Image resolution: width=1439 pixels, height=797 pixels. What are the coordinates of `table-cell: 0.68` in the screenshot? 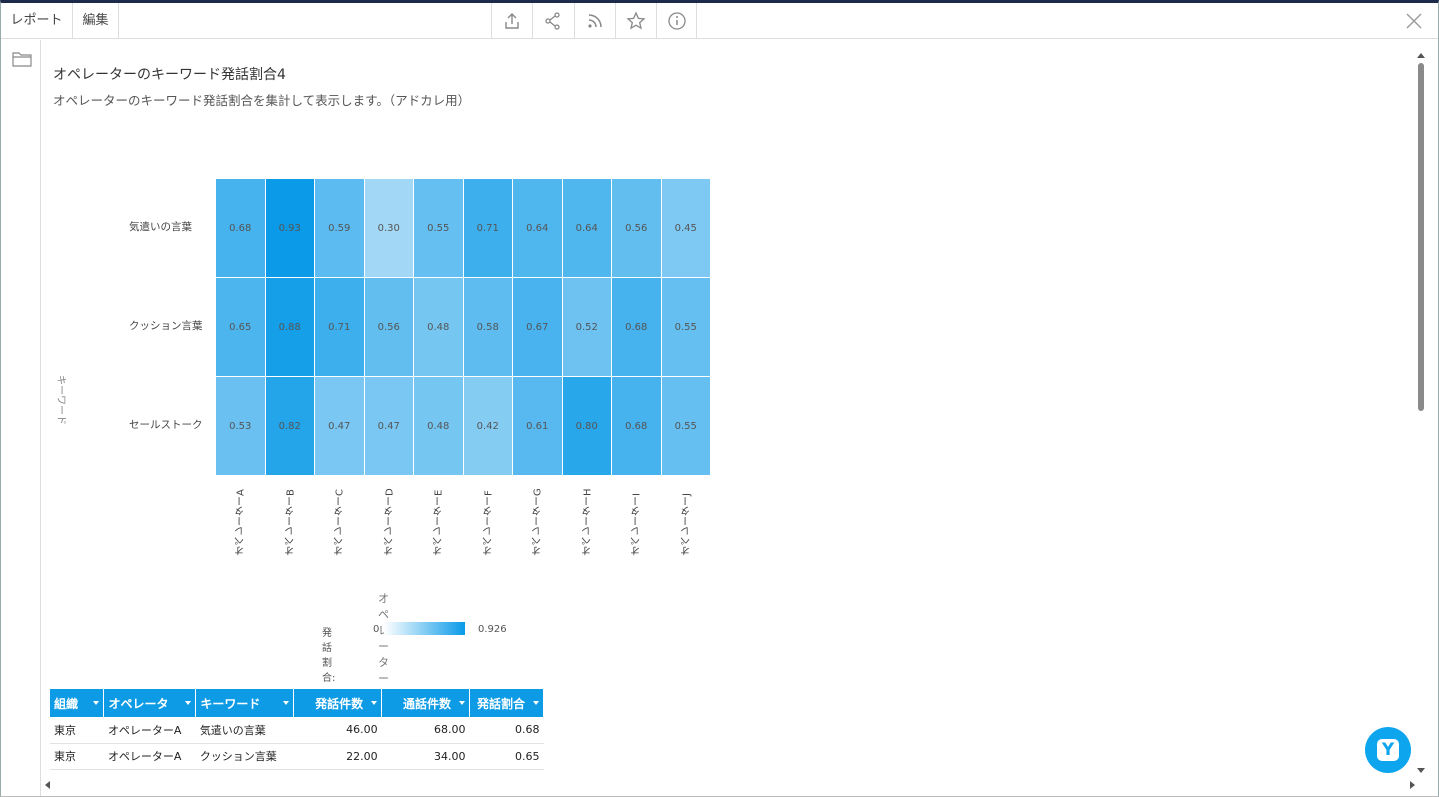 It's located at (506, 730).